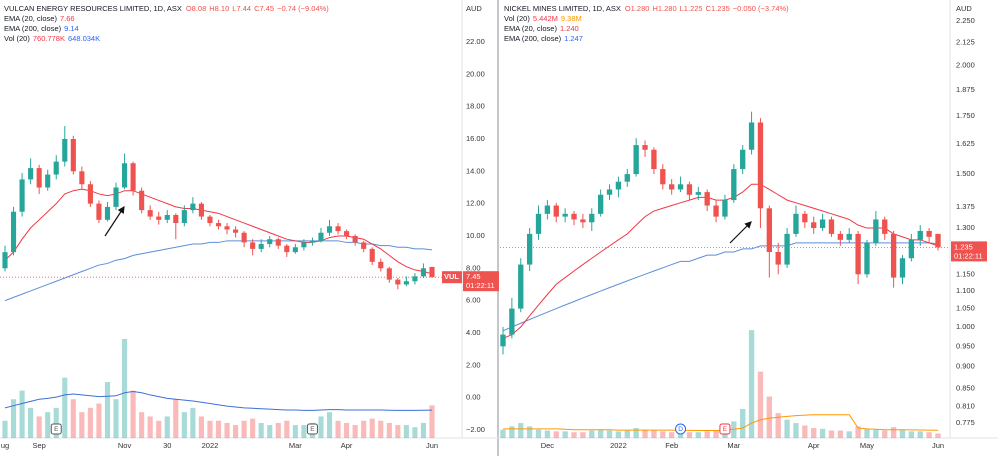 The width and height of the screenshot is (1000, 456). Describe the element at coordinates (264, 8) in the screenshot. I see `quote-value: C7.45` at that location.